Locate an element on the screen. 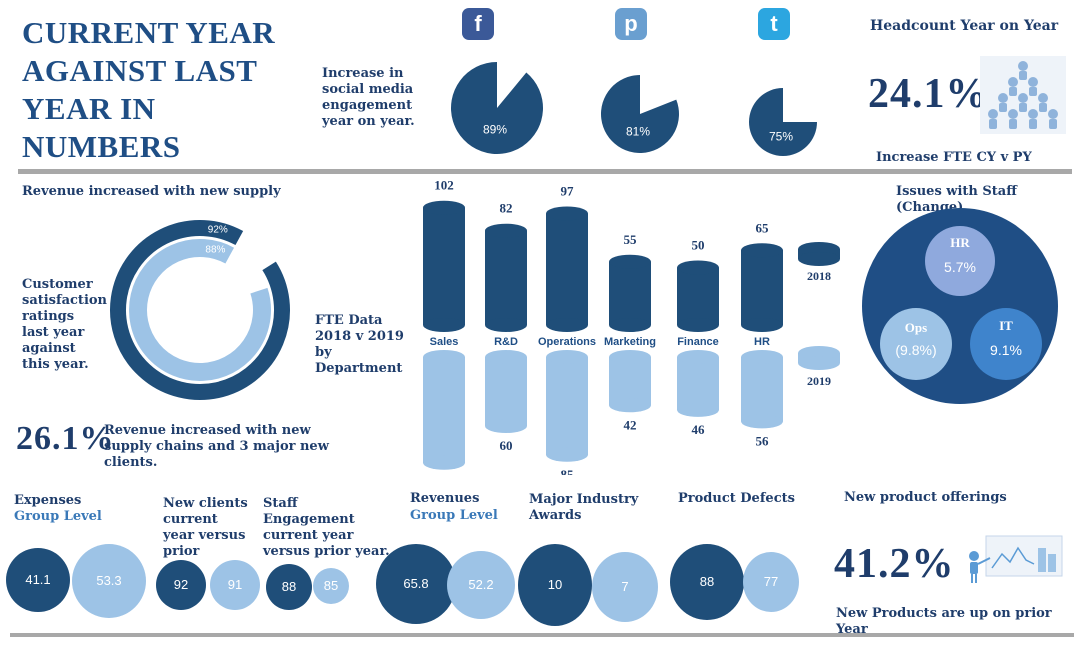  fte-2019-value: 42 is located at coordinates (630, 424).